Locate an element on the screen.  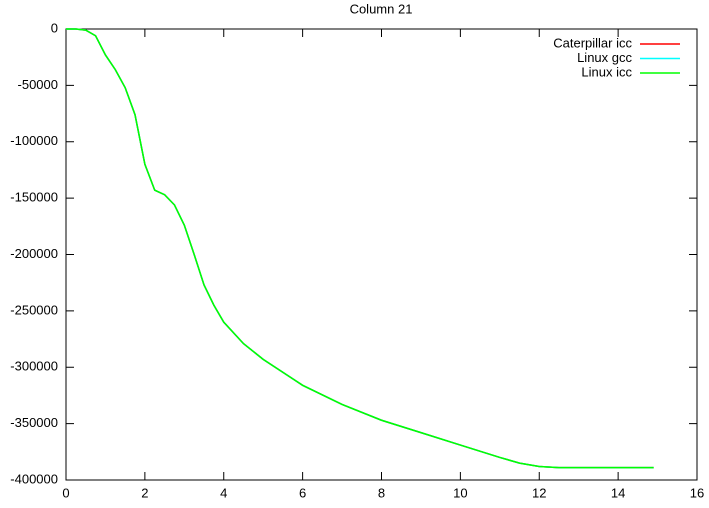
legend-label: Caterpillar icc is located at coordinates (592, 42).